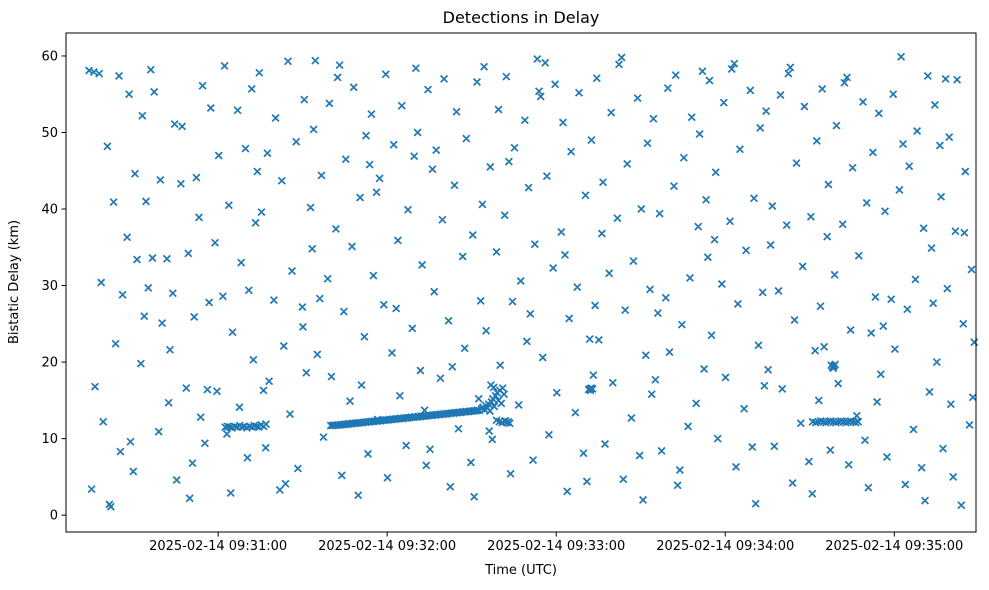  What do you see at coordinates (49, 210) in the screenshot?
I see `y-tick-label: 40` at bounding box center [49, 210].